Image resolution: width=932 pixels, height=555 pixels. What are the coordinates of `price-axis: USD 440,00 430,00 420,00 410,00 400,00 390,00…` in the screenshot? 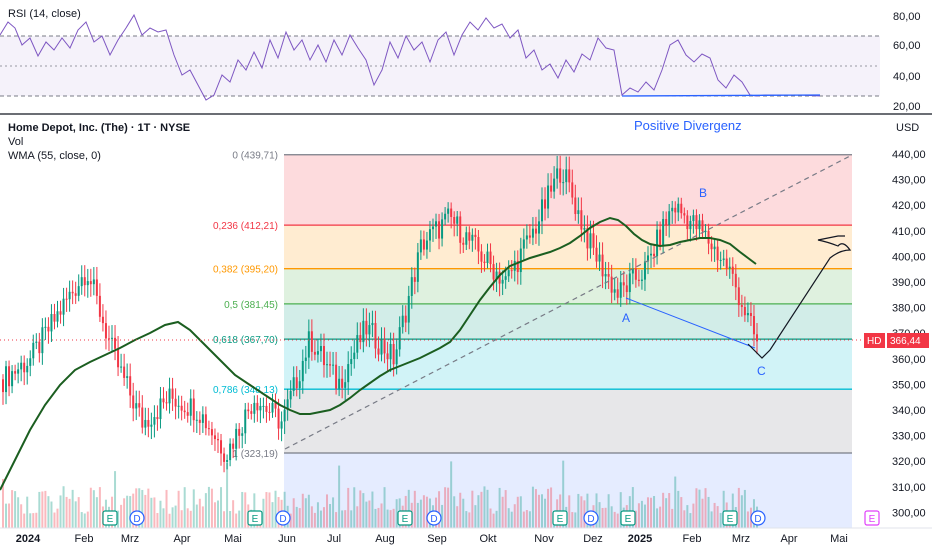 It's located at (896, 320).